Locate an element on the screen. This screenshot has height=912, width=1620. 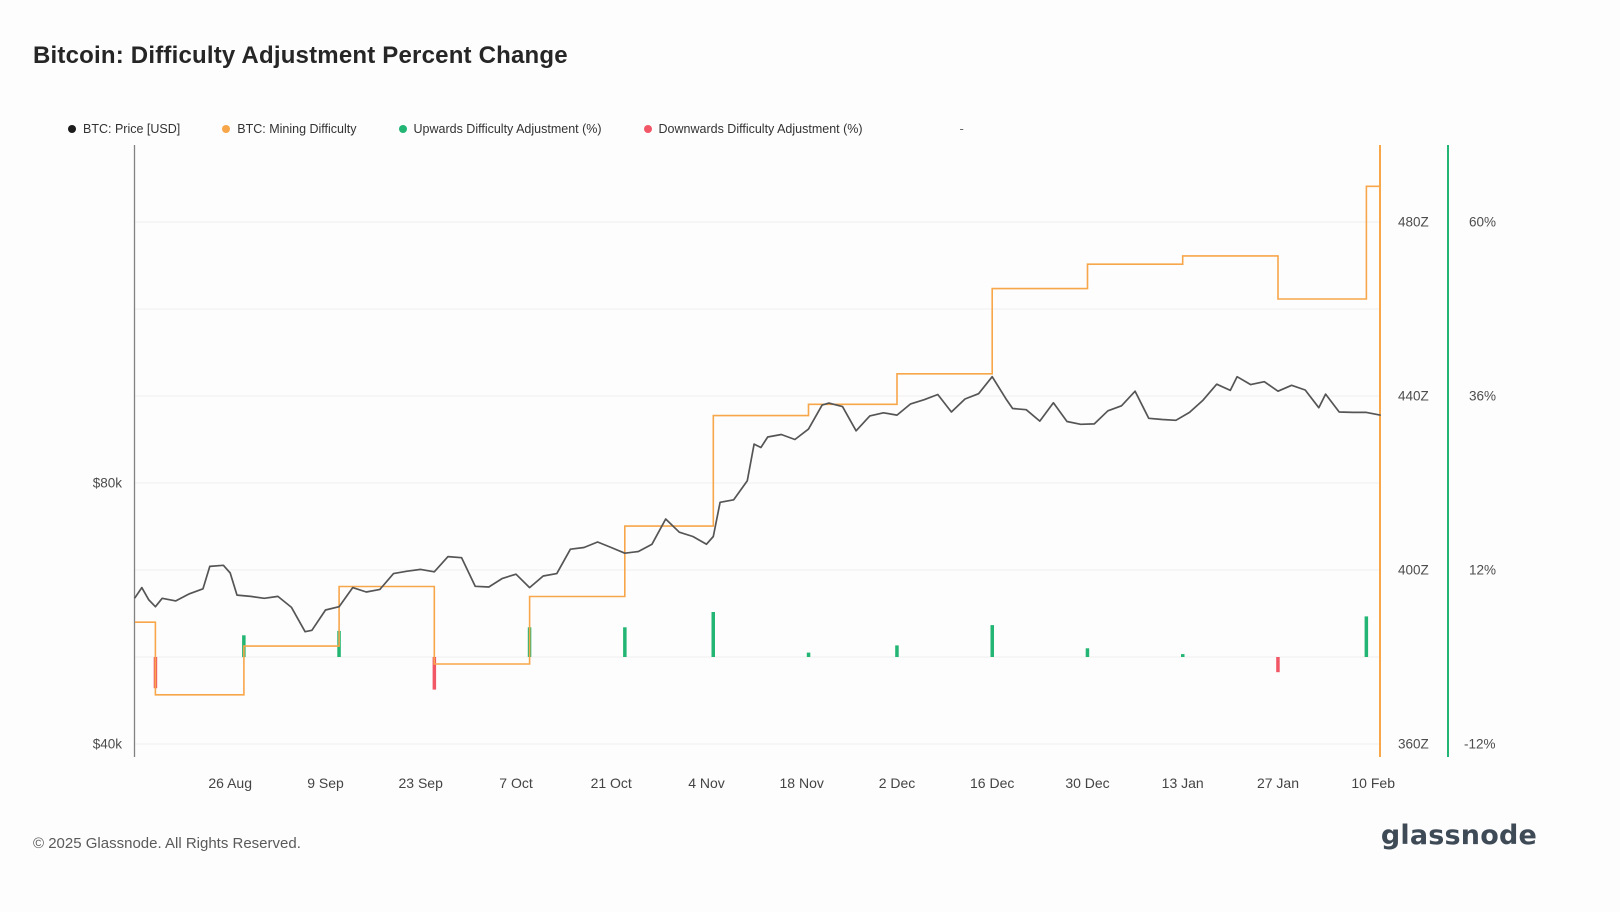
percent-tick-label: -12% is located at coordinates (1480, 744).